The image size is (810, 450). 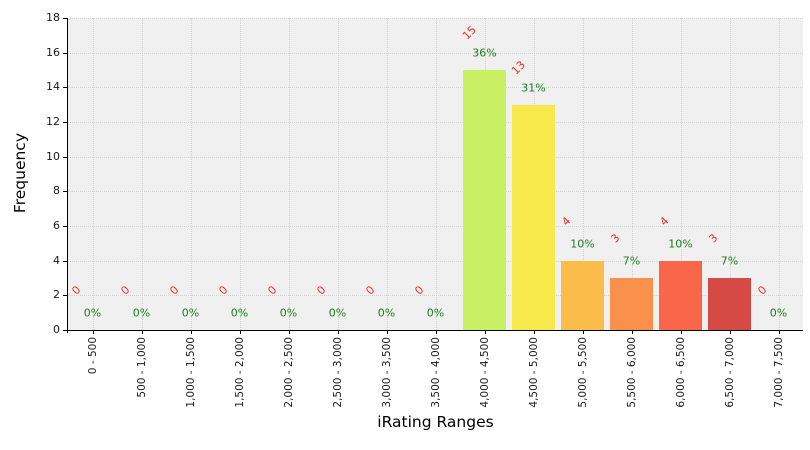 What do you see at coordinates (533, 88) in the screenshot?
I see `bar-percent-label: 31%` at bounding box center [533, 88].